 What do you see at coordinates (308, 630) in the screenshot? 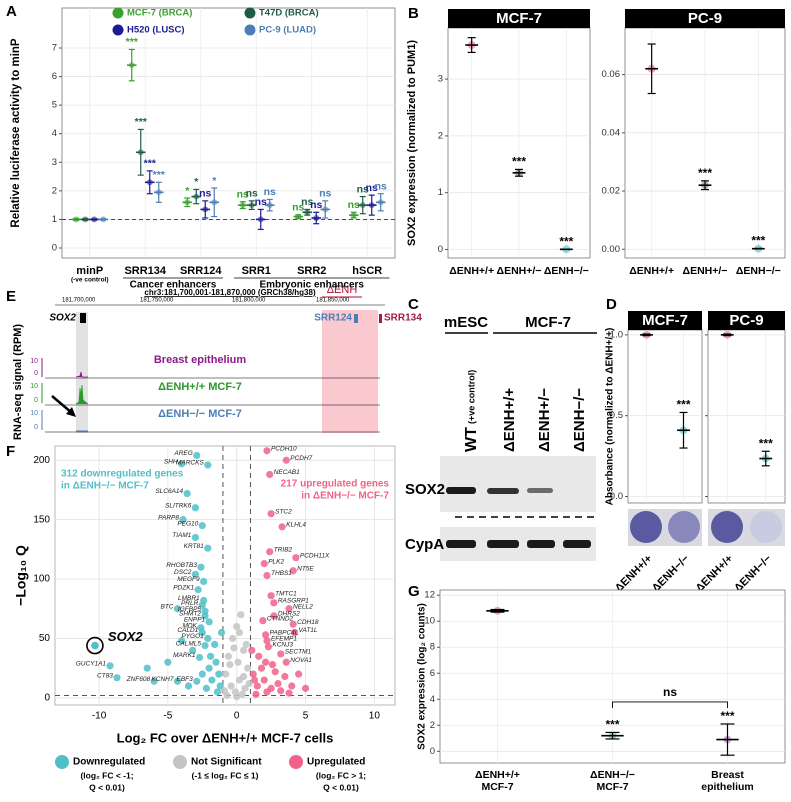
I see `gene-label: VAT1L` at bounding box center [308, 630].